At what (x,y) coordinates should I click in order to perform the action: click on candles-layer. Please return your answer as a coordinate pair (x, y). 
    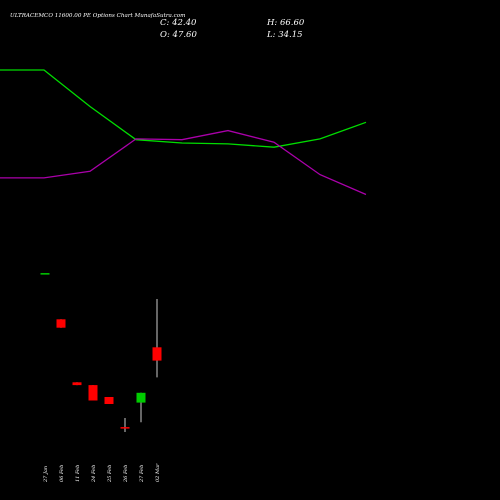
    Looking at the image, I should click on (101, 352).